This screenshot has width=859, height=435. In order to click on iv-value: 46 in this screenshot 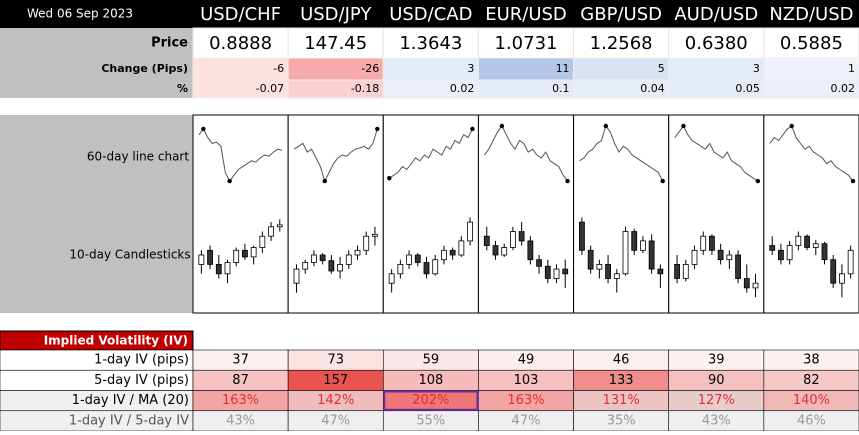, I will do `click(621, 360)`.